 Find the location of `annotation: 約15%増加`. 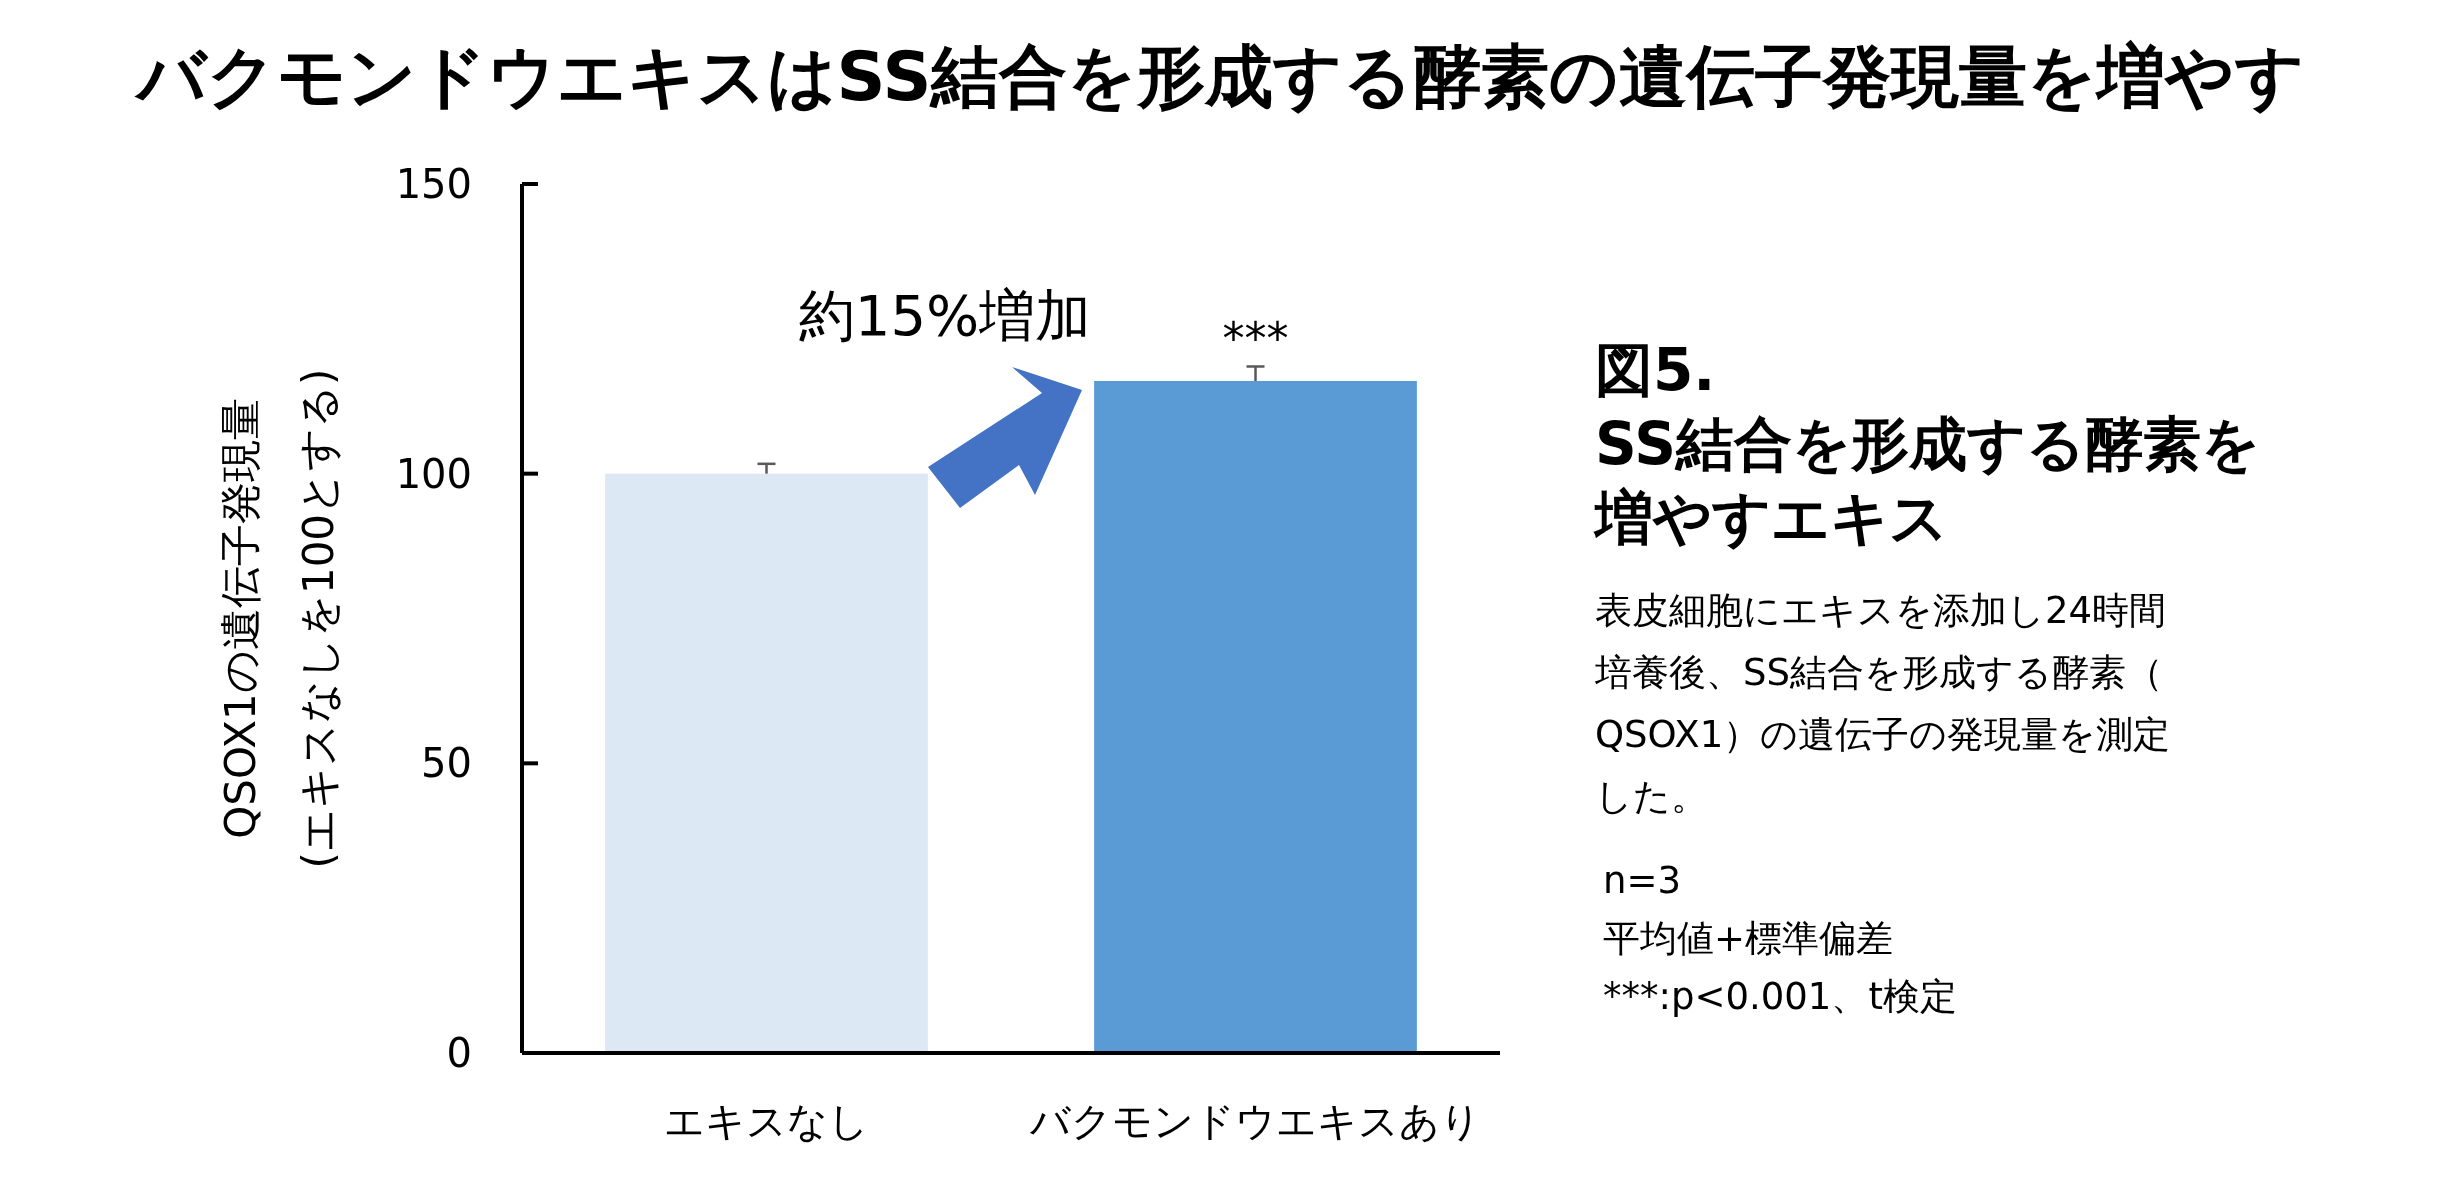

annotation: 約15%増加 is located at coordinates (945, 315).